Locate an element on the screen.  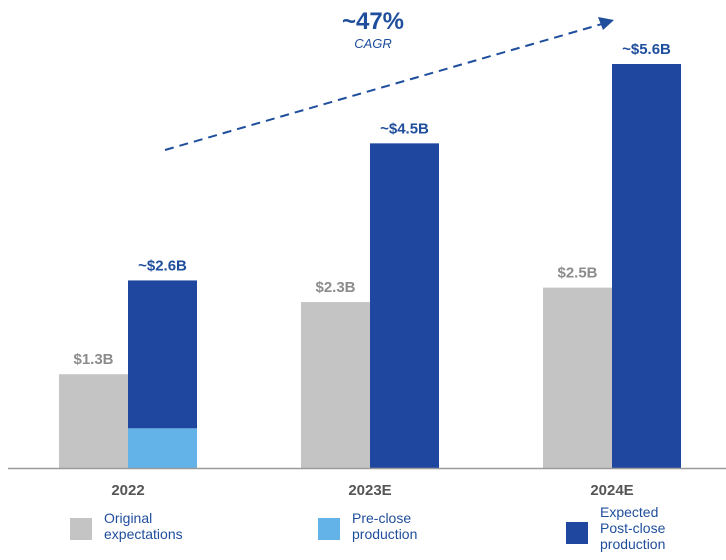
data-label-original-2023e: $2.3B is located at coordinates (335, 287).